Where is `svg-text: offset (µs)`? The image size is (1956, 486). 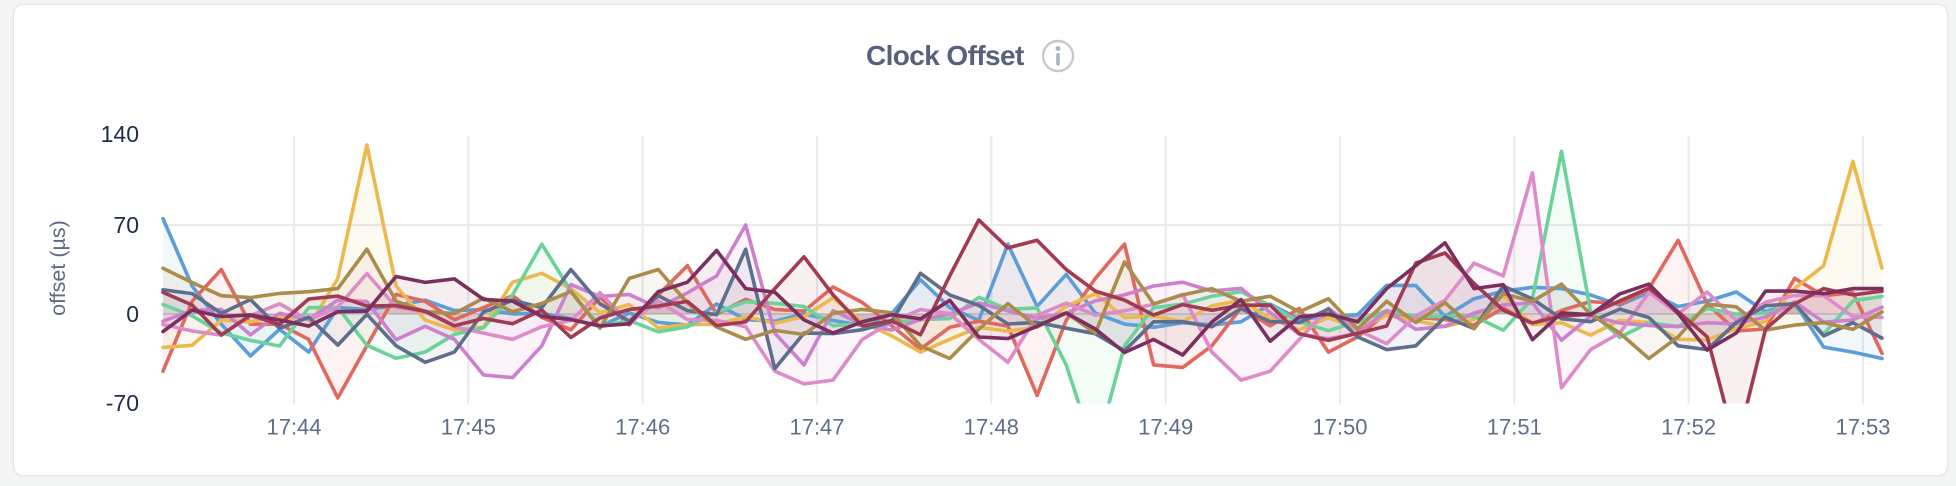
svg-text: offset (µs) is located at coordinates (58, 268).